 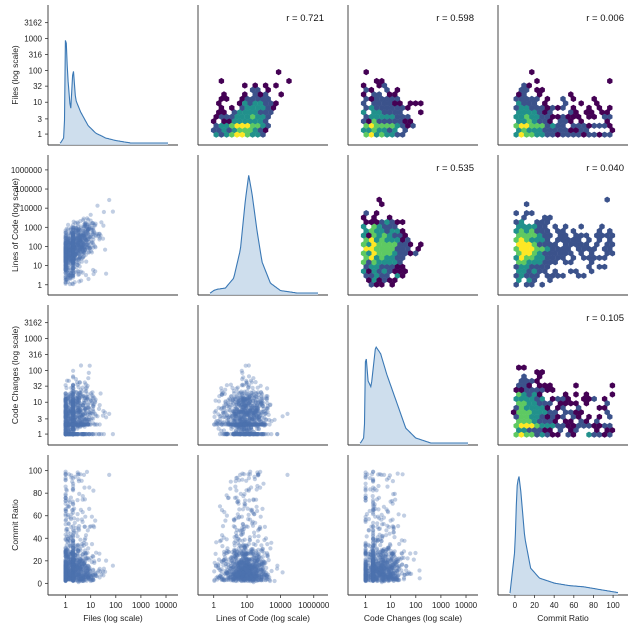 I want to click on ytick-label: 100, so click(x=36, y=471).